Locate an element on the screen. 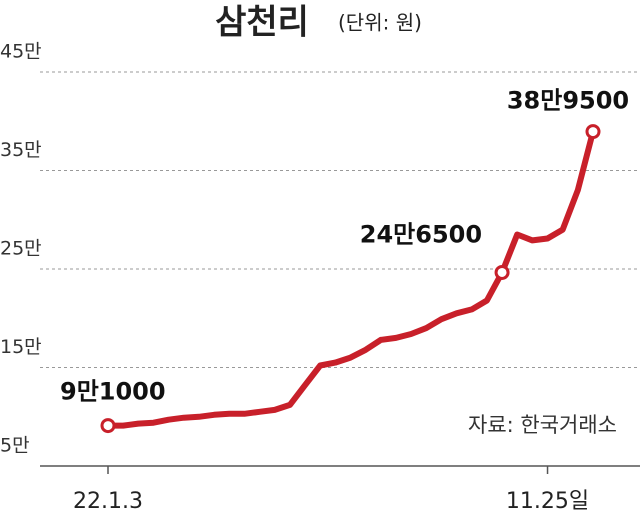 This screenshot has width=640, height=516. x-tick-label: 11.25일 is located at coordinates (547, 501).